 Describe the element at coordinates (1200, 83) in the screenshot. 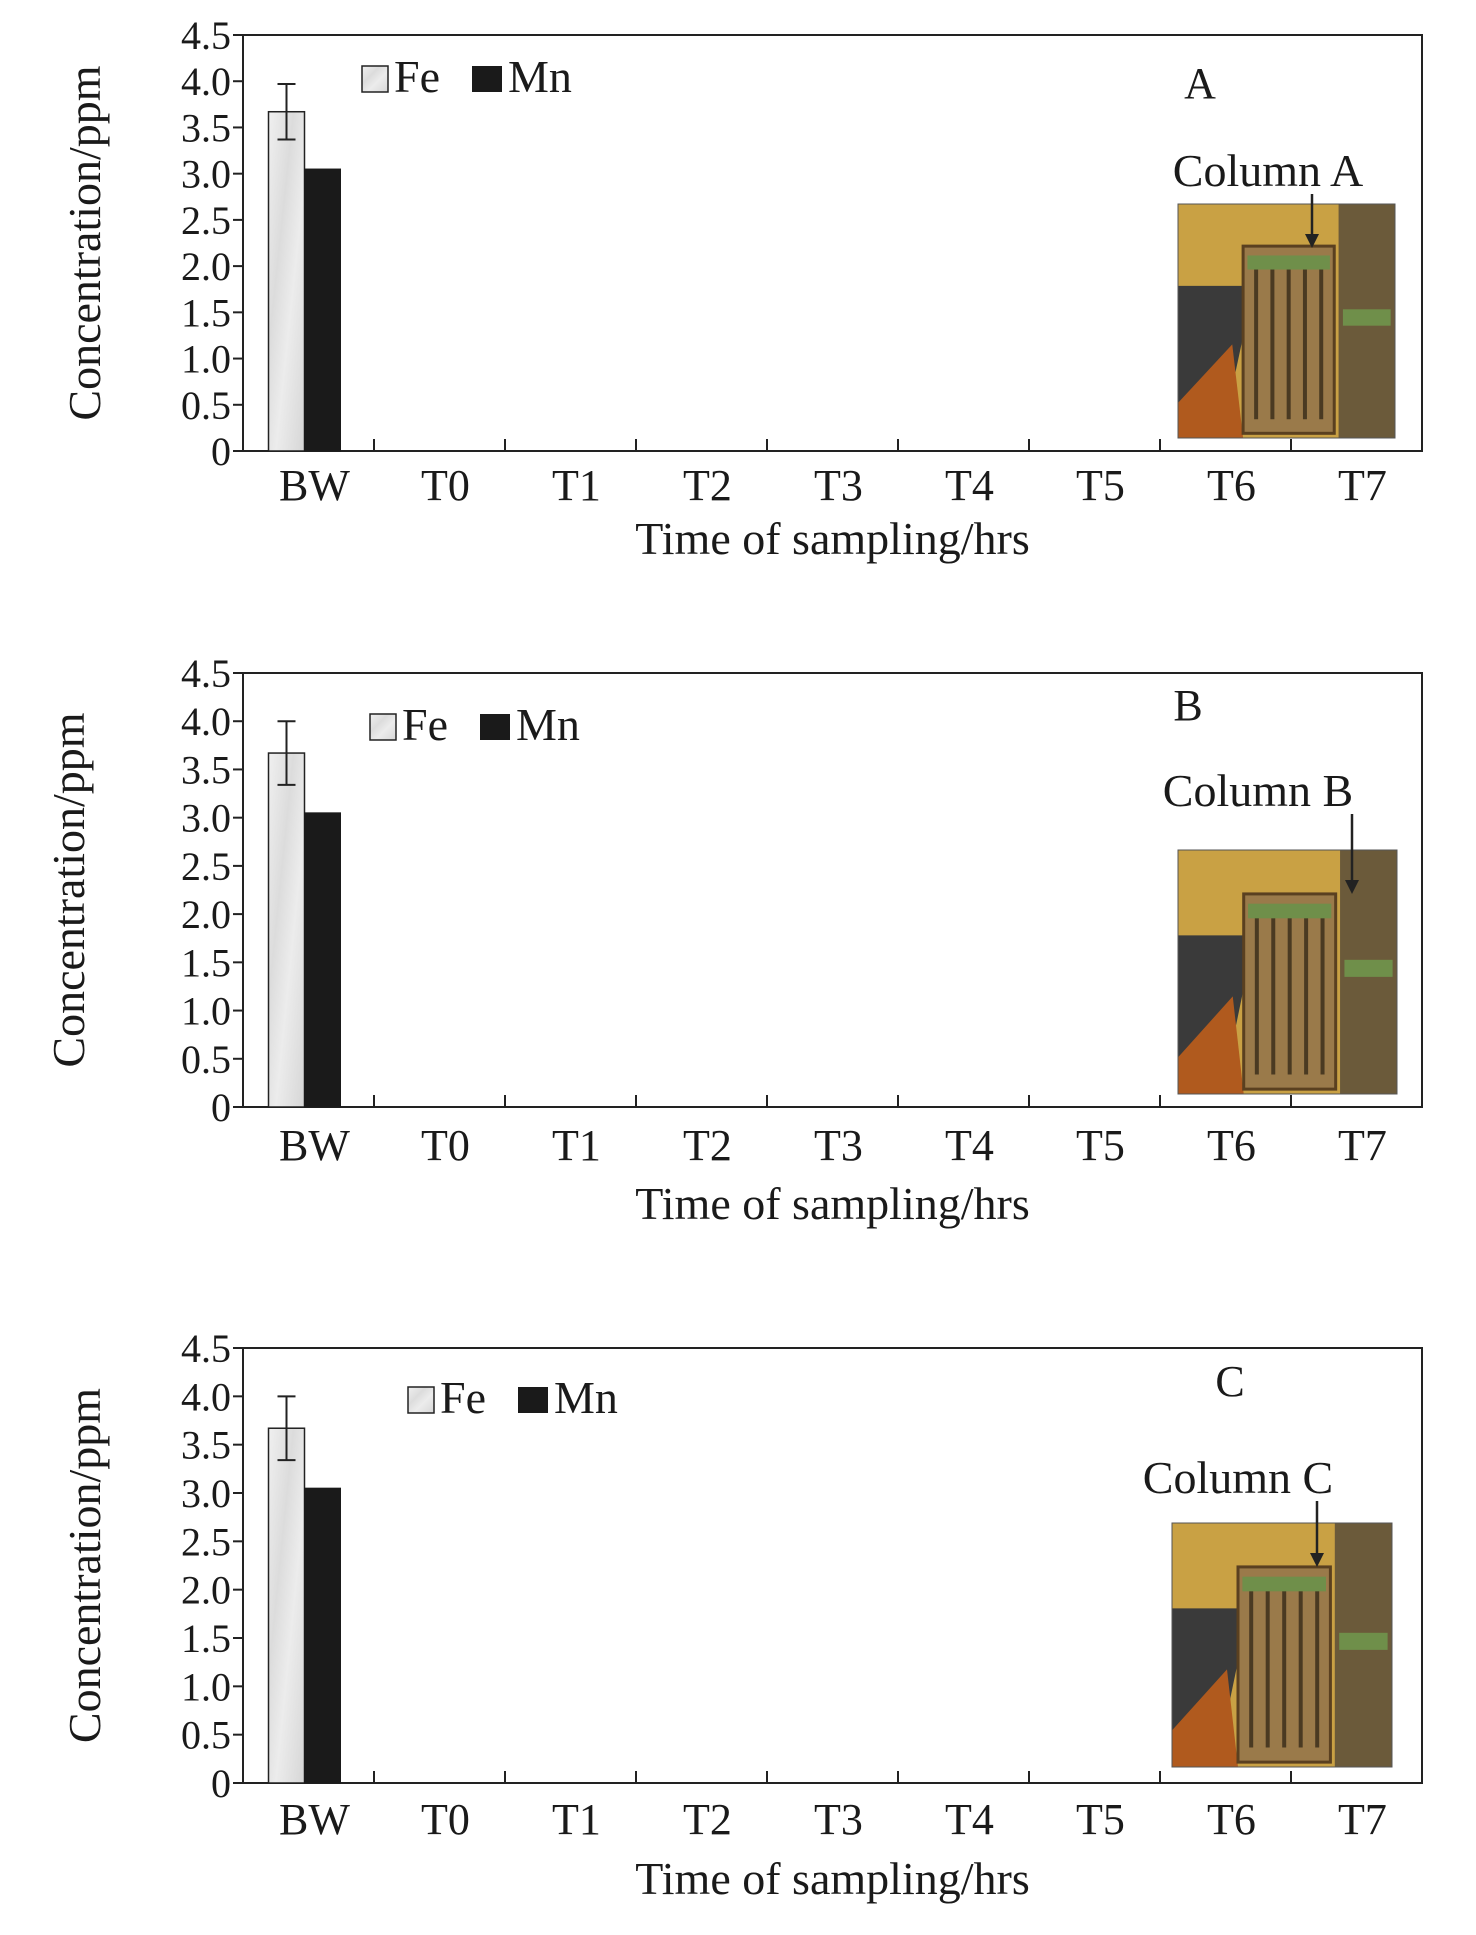

I see `panel-letter: A` at that location.